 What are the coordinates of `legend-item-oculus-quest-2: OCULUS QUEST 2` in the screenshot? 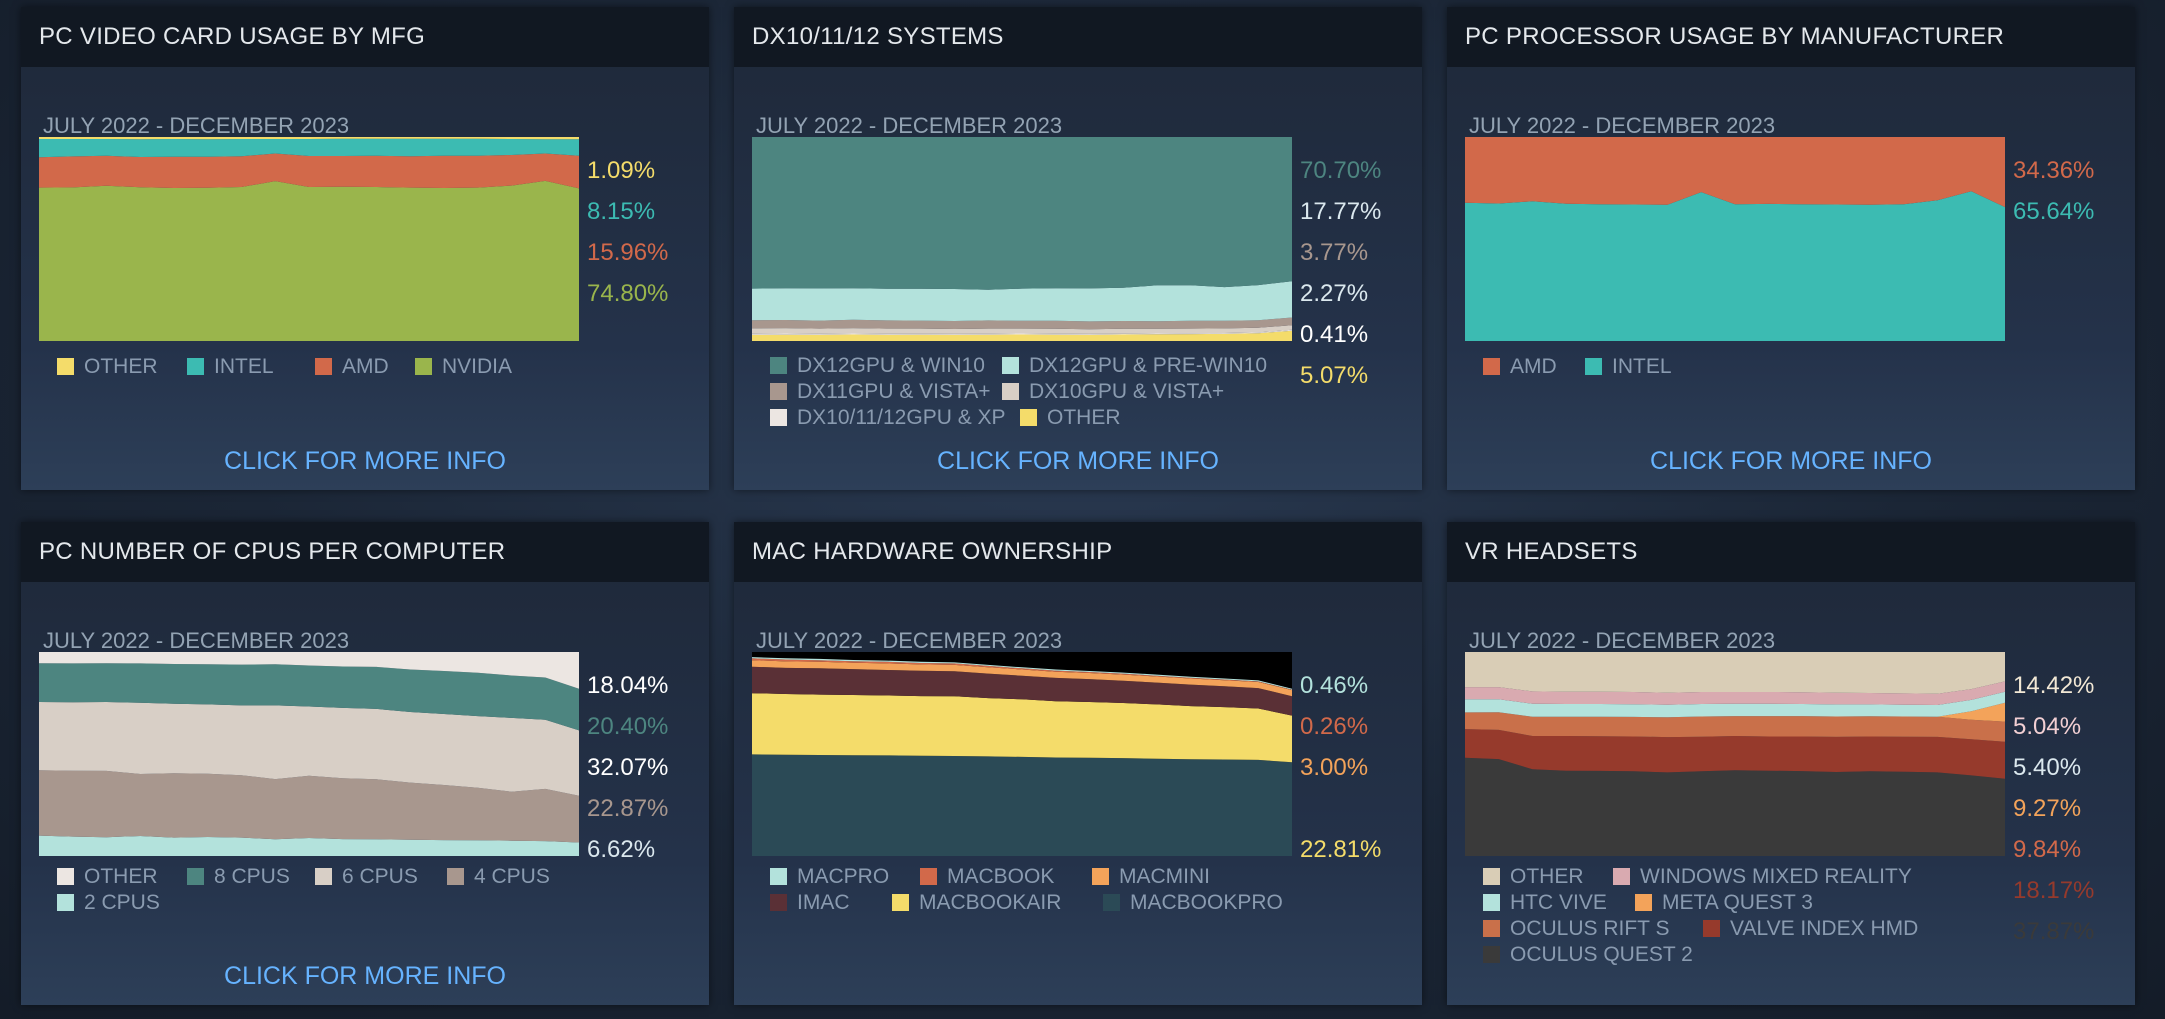 It's located at (1588, 955).